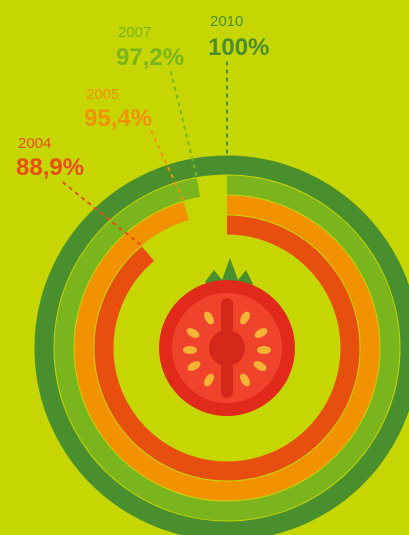  Describe the element at coordinates (238, 47) in the screenshot. I see `value-label-2010: 100%` at that location.